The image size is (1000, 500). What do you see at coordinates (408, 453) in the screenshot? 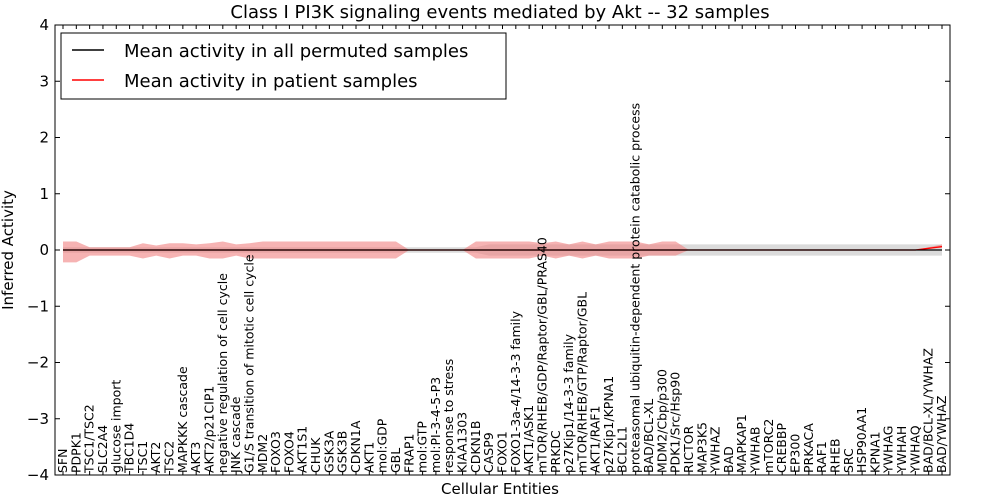
I see `x-tick-label: FRAP1` at bounding box center [408, 453].